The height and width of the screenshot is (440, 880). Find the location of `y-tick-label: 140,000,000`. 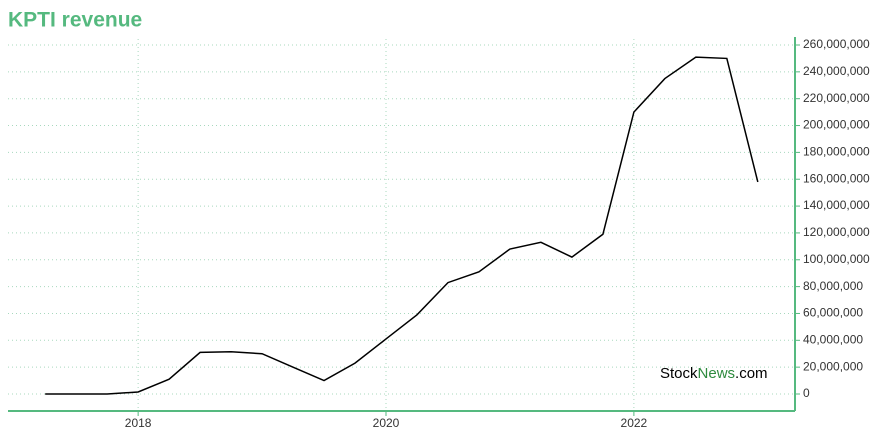

y-tick-label: 140,000,000 is located at coordinates (836, 205).